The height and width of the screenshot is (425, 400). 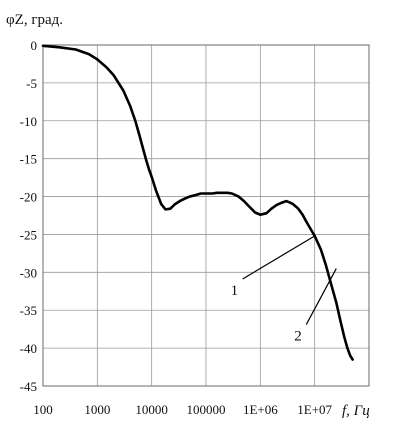 I want to click on x-tick-label: 1000, so click(x=97, y=409).